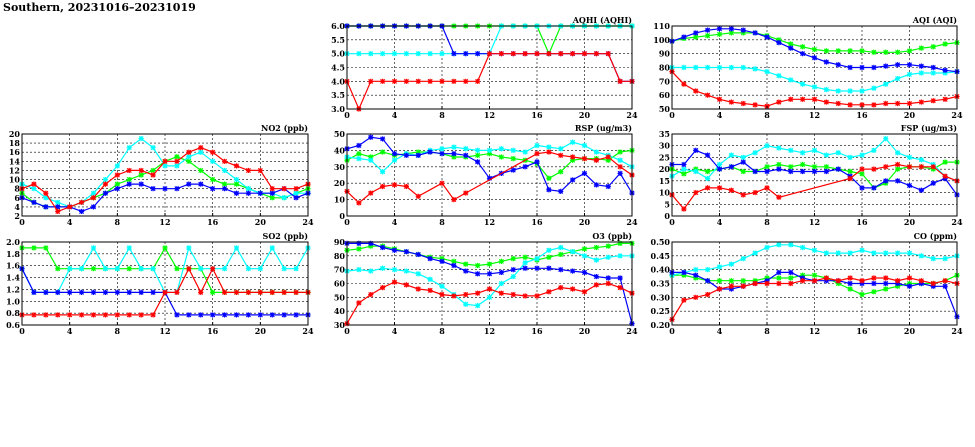 The width and height of the screenshot is (975, 447). What do you see at coordinates (17, 198) in the screenshot?
I see `no2-ytick-label: 6` at bounding box center [17, 198].